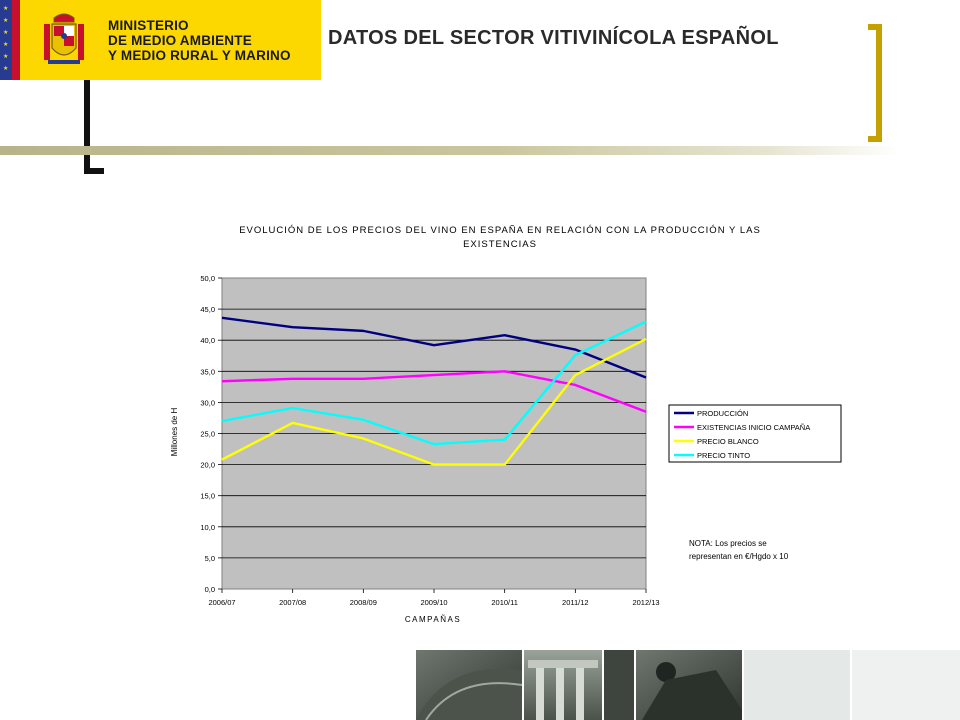  Describe the element at coordinates (207, 434) in the screenshot. I see `y-tick-label: 25,0` at that location.